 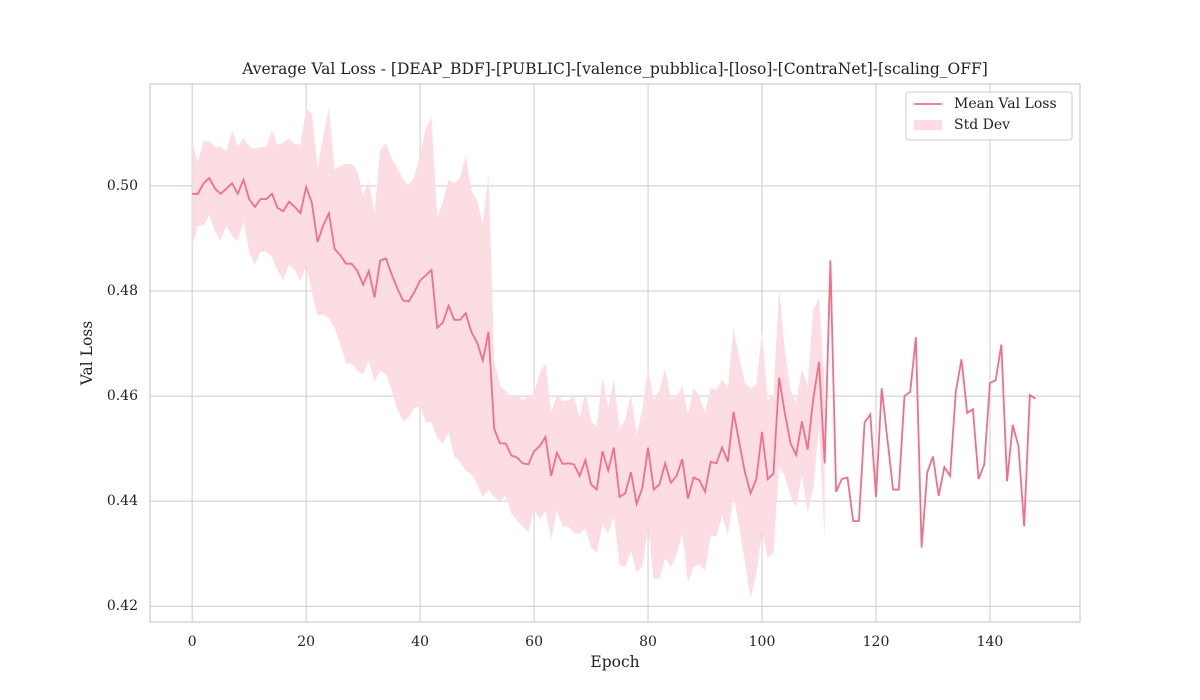 What do you see at coordinates (122, 606) in the screenshot?
I see `y-tick-label: 0.42` at bounding box center [122, 606].